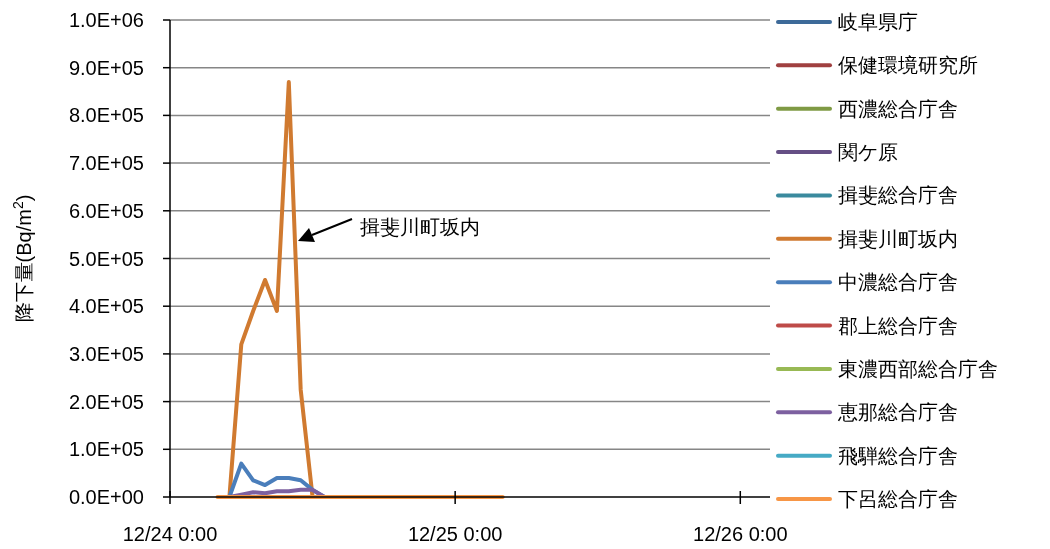  Describe the element at coordinates (898, 282) in the screenshot. I see `legend-label: 中濃総合庁舎` at that location.